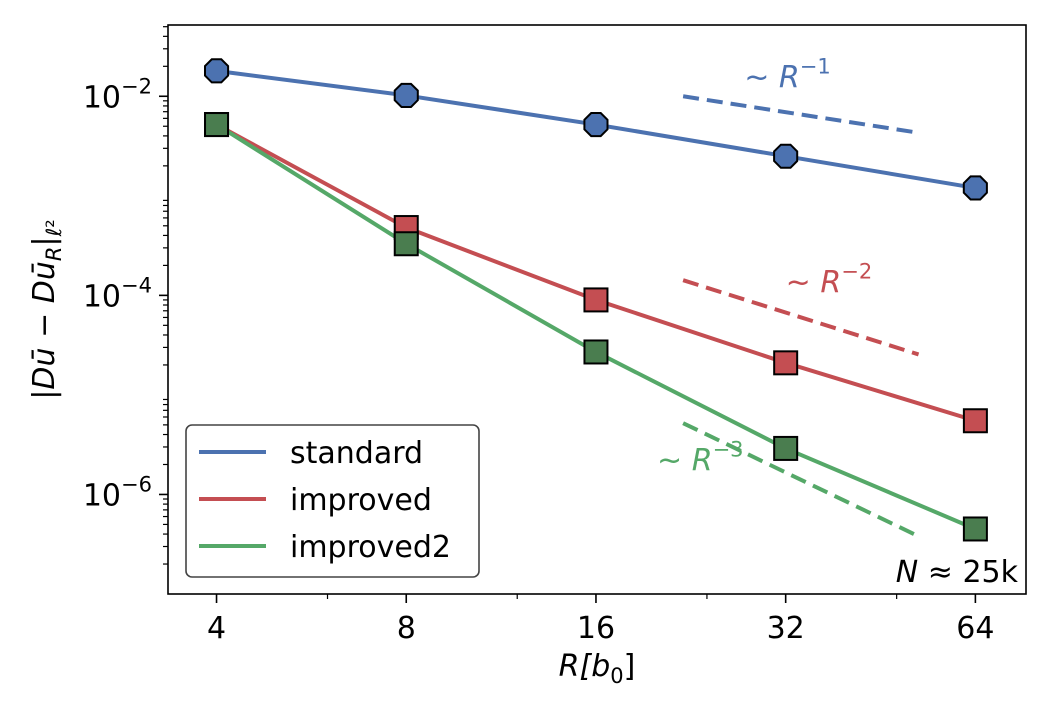  I want to click on x-tick-label: 4, so click(216, 628).